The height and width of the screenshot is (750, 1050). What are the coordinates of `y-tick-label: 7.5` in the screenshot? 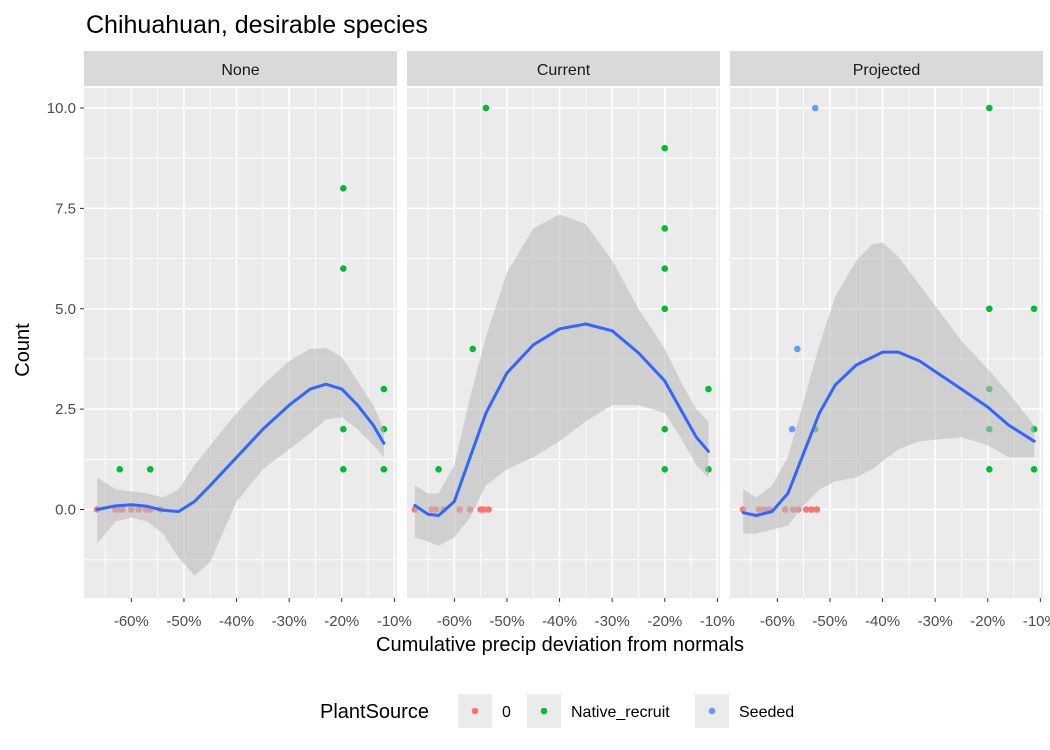 It's located at (65, 208).